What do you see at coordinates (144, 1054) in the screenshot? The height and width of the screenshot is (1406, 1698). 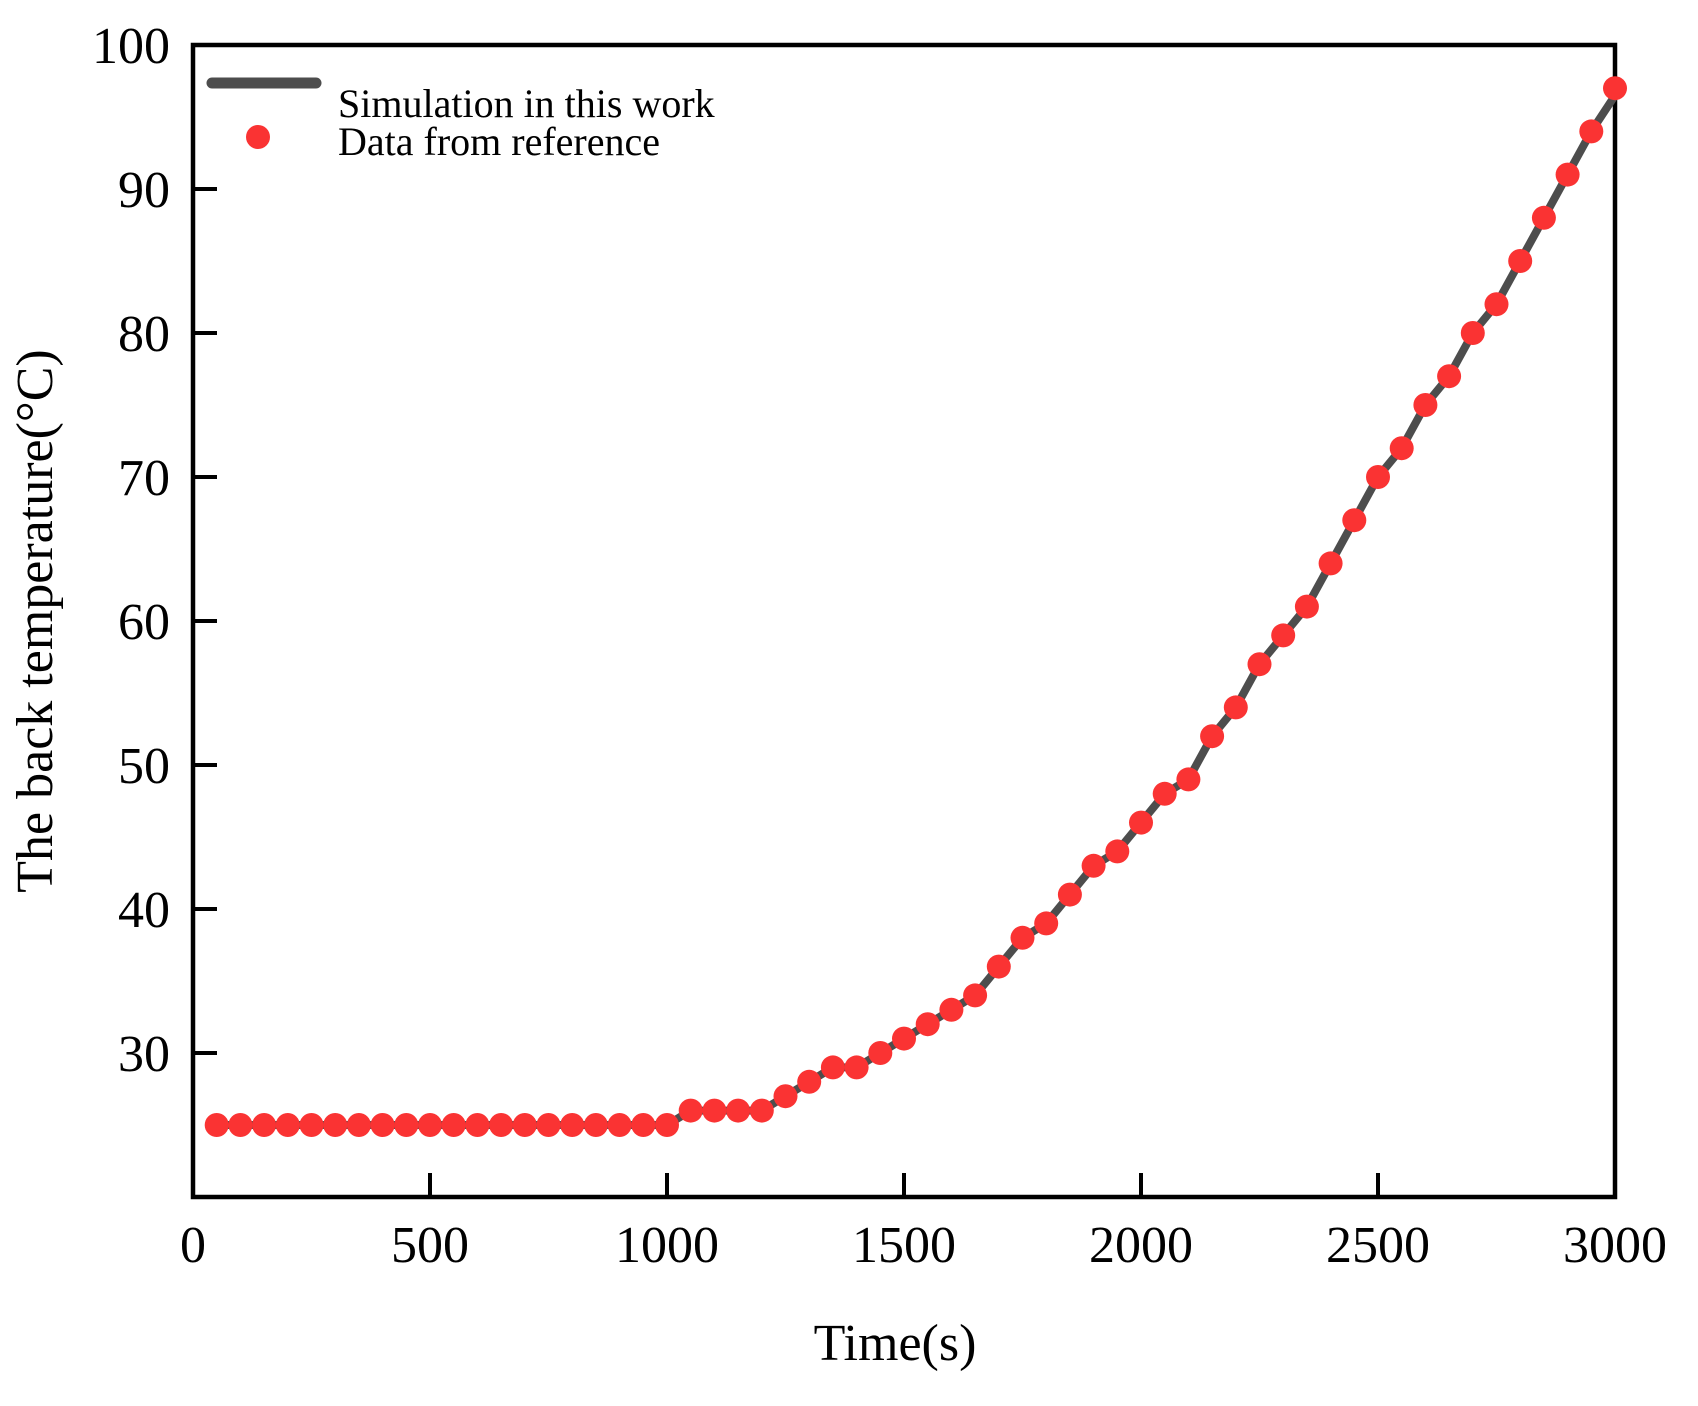 I see `y-tick-label: 30` at bounding box center [144, 1054].